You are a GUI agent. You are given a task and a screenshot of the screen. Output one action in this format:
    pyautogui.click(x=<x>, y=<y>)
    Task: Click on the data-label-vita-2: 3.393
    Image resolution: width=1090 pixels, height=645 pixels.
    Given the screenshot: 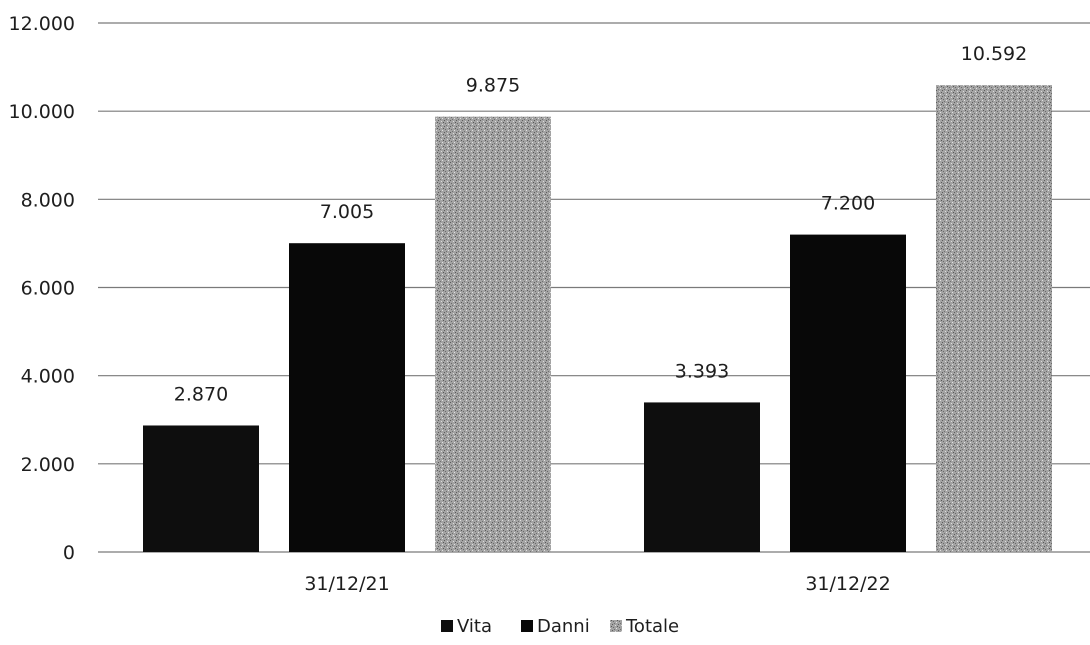 What is the action you would take?
    pyautogui.click(x=702, y=371)
    